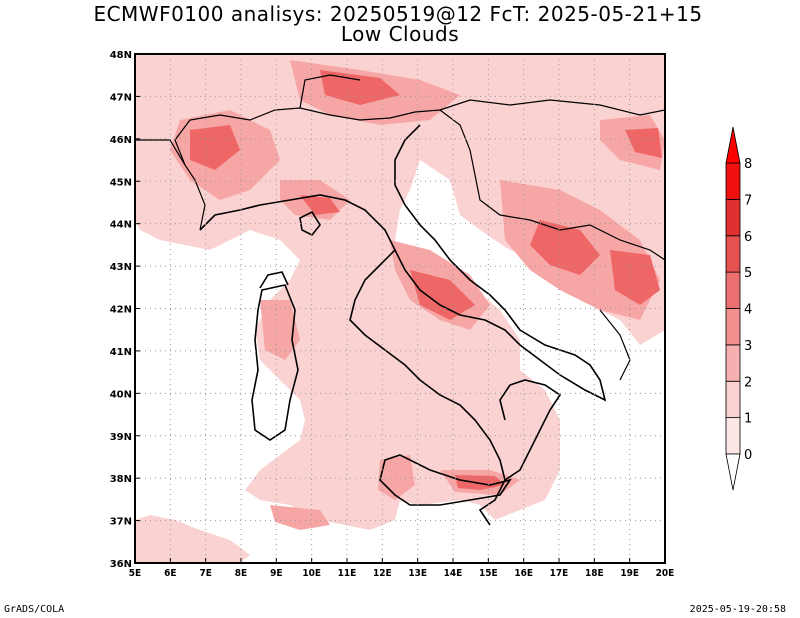 The image size is (800, 618). I want to click on colorbar: 0 1 2 3 4 5 6 7 8, so click(738, 308).